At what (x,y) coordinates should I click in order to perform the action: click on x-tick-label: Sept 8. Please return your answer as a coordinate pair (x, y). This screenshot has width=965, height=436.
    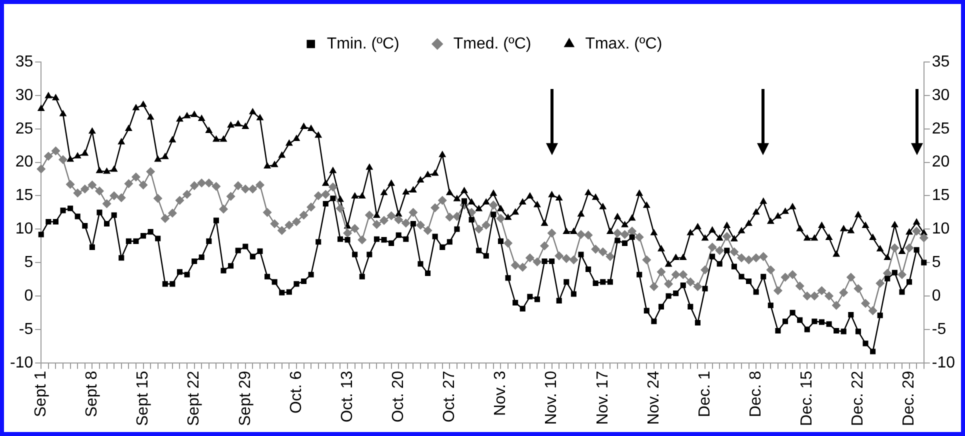
    Looking at the image, I should click on (92, 394).